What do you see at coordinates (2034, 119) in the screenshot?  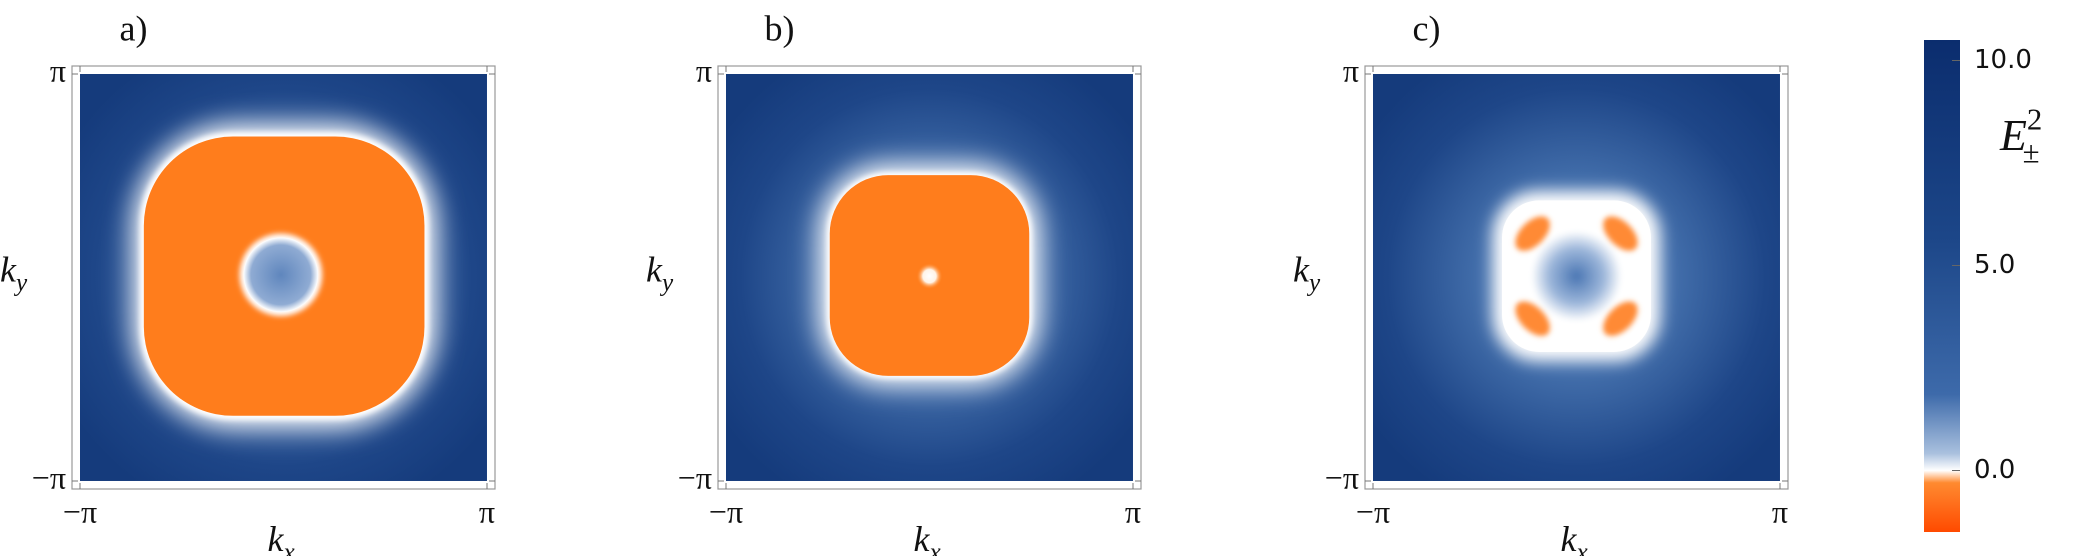 I see `label-sup: 2` at bounding box center [2034, 119].